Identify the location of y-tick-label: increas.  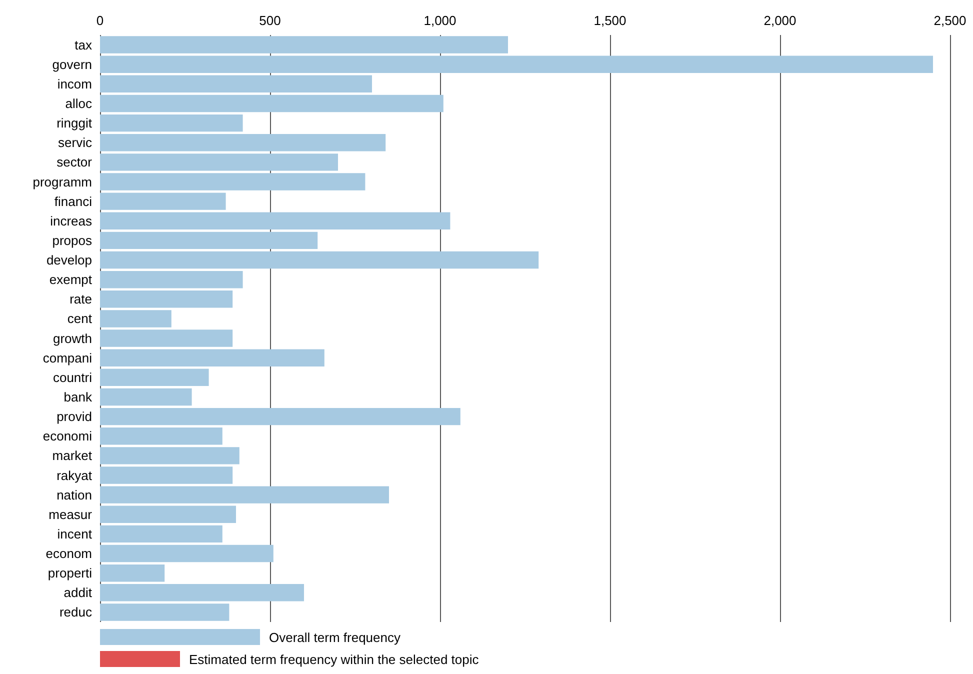
(71, 220).